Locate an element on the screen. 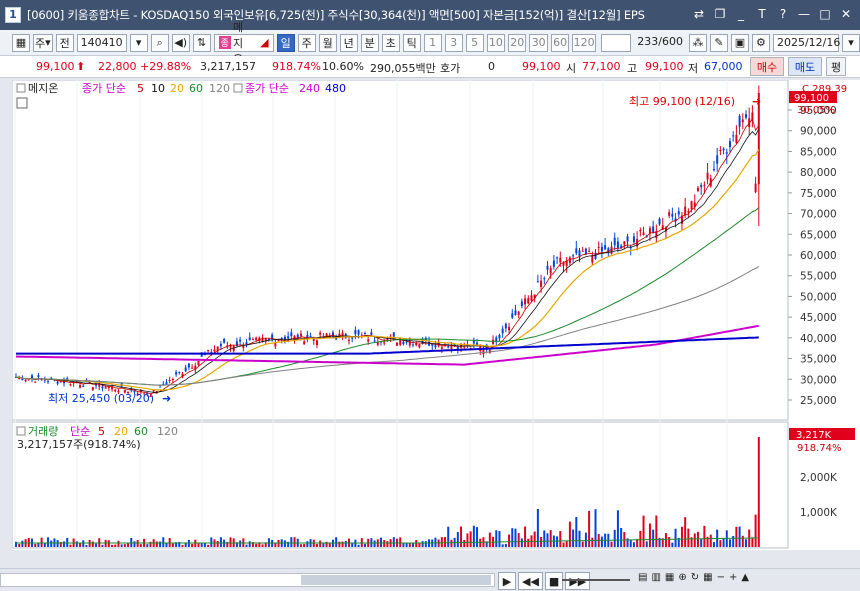  date-label: 11 is located at coordinates (669, 549).